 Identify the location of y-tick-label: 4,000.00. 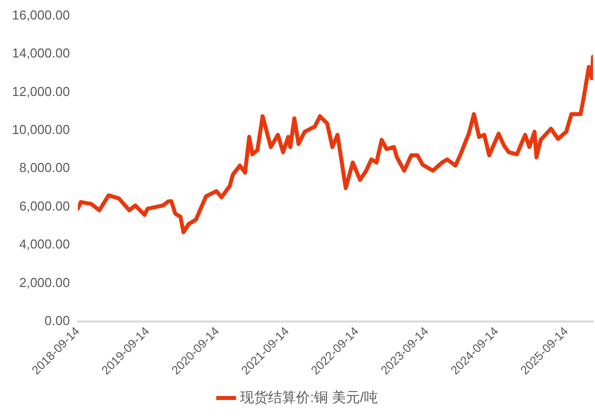
(44, 244).